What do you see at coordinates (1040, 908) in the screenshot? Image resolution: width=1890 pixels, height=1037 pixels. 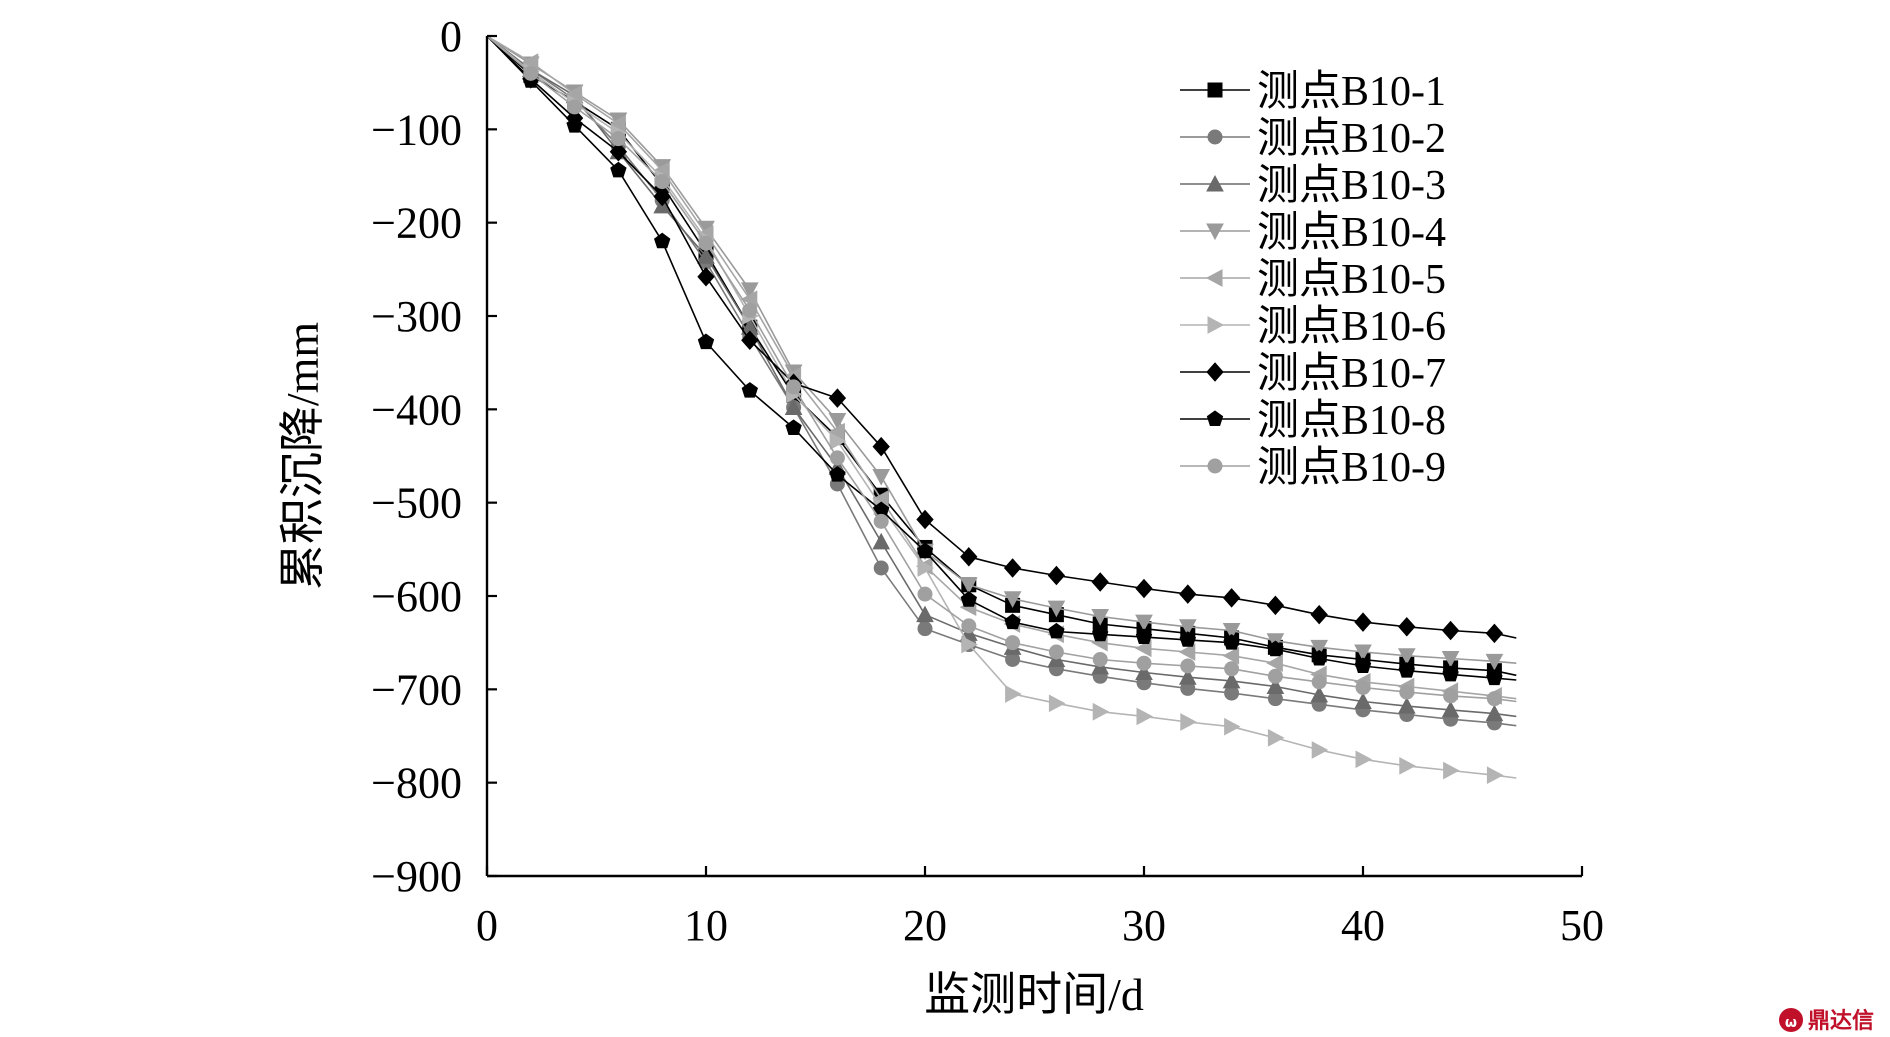 I see `x-ticks: 0 10 20 30 40 50` at bounding box center [1040, 908].